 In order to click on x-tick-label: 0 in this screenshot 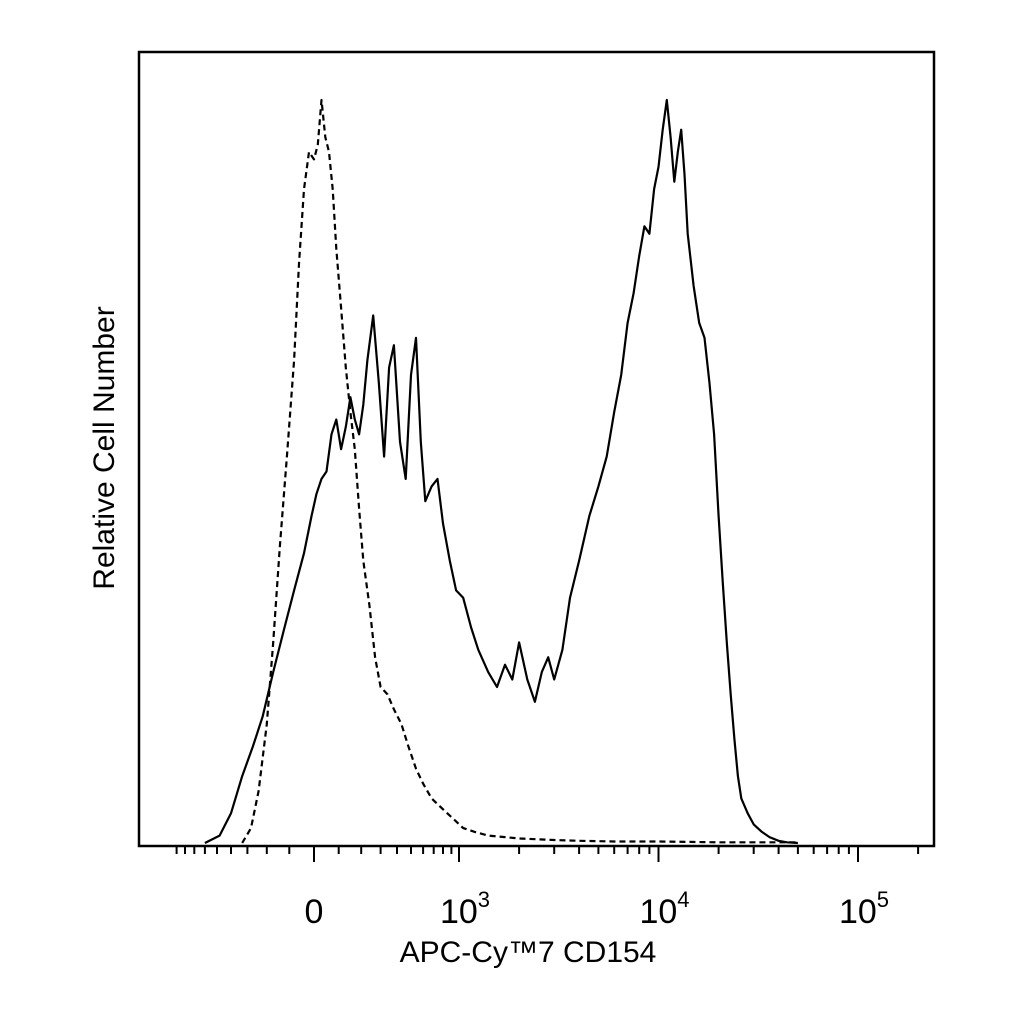, I will do `click(314, 912)`.